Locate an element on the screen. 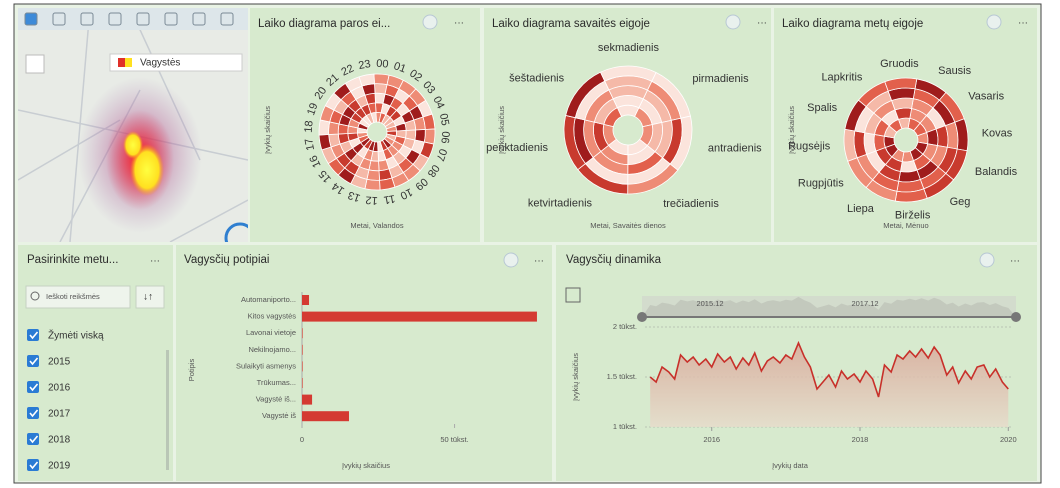  y-axis-label: Potipis is located at coordinates (191, 369).